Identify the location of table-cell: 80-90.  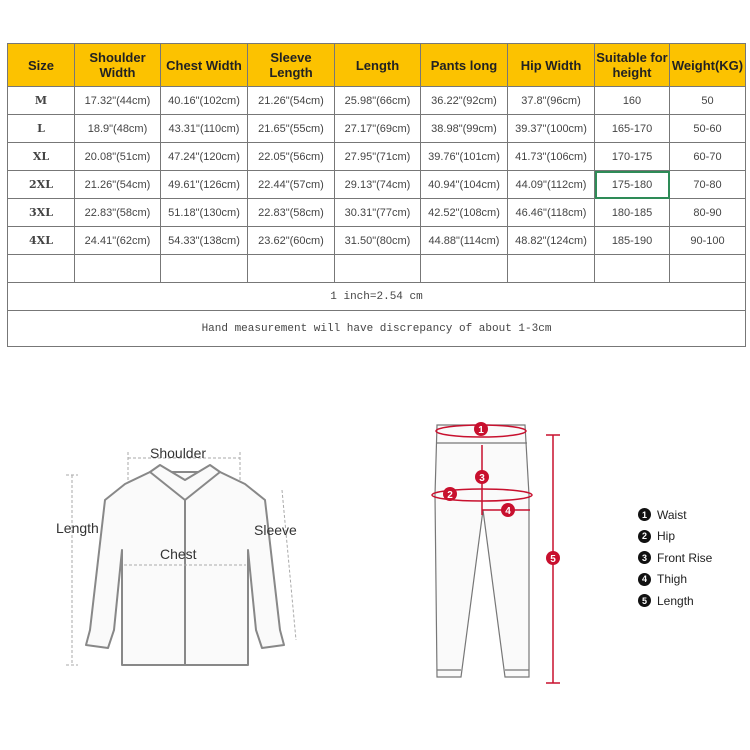
(707, 212).